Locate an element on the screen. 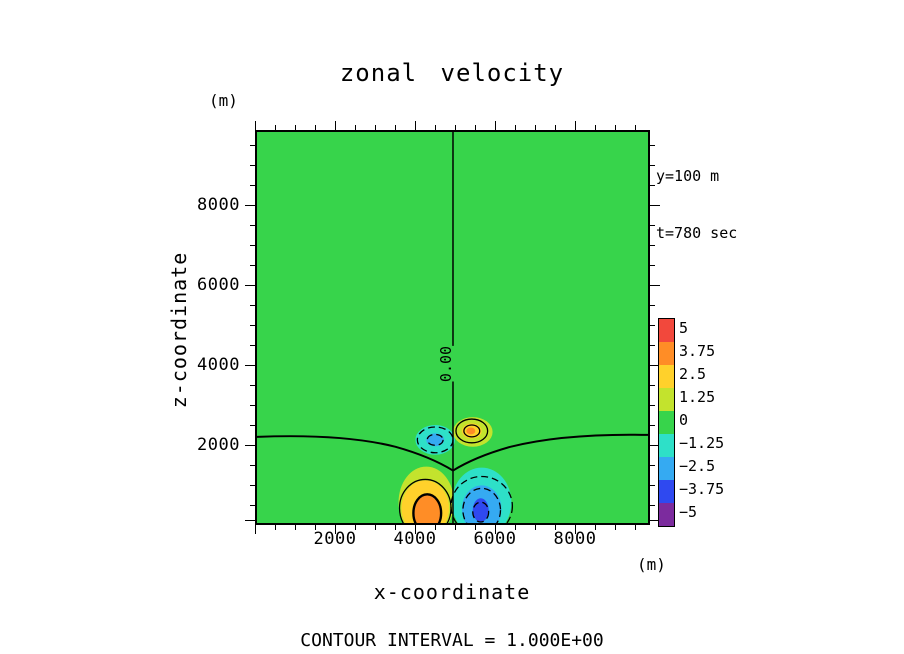  x-tick-label: 8000 is located at coordinates (575, 539).